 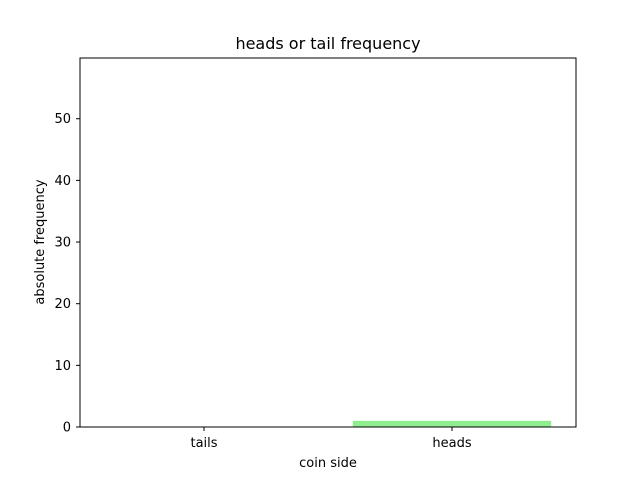 What do you see at coordinates (327, 43) in the screenshot?
I see `chart-title: heads or tail frequency` at bounding box center [327, 43].